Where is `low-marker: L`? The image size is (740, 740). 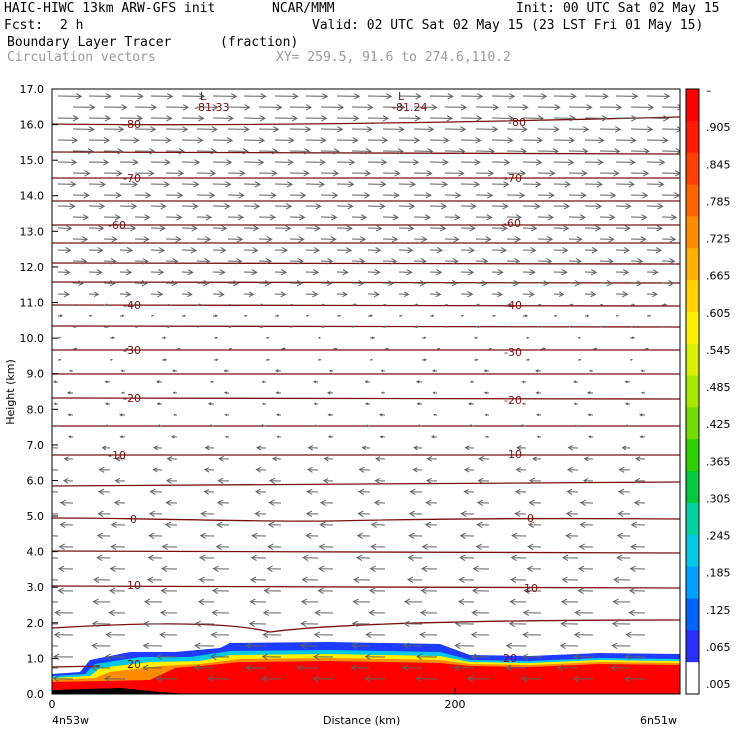 low-marker: L is located at coordinates (203, 96).